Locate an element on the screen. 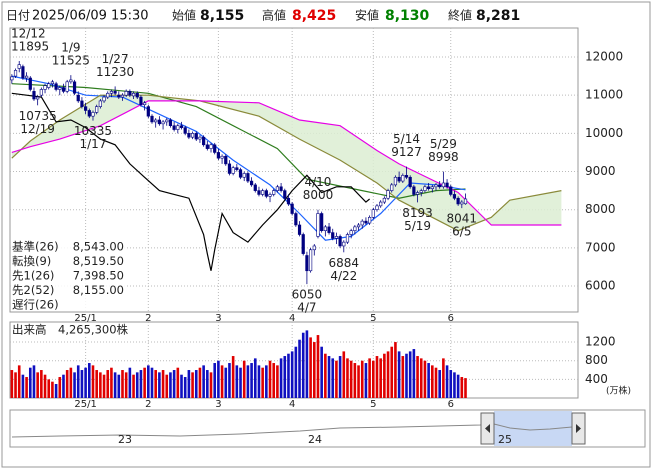  legend-name: 遅行(26) is located at coordinates (35, 305).